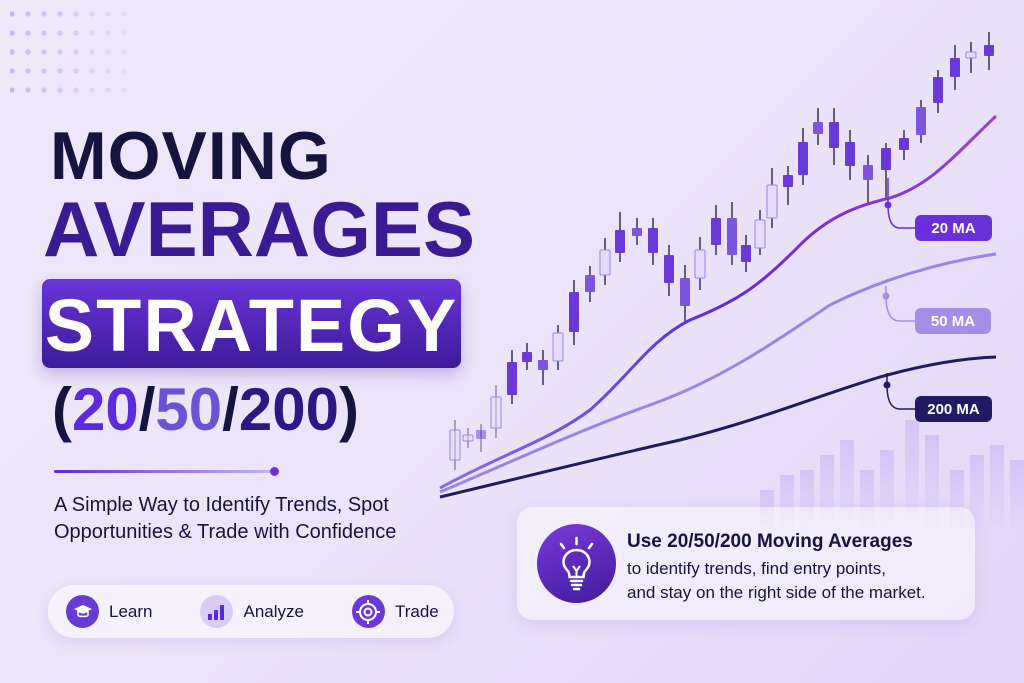  I want to click on callout-heading: Use 20/50/200 Moving Averages, so click(770, 541).